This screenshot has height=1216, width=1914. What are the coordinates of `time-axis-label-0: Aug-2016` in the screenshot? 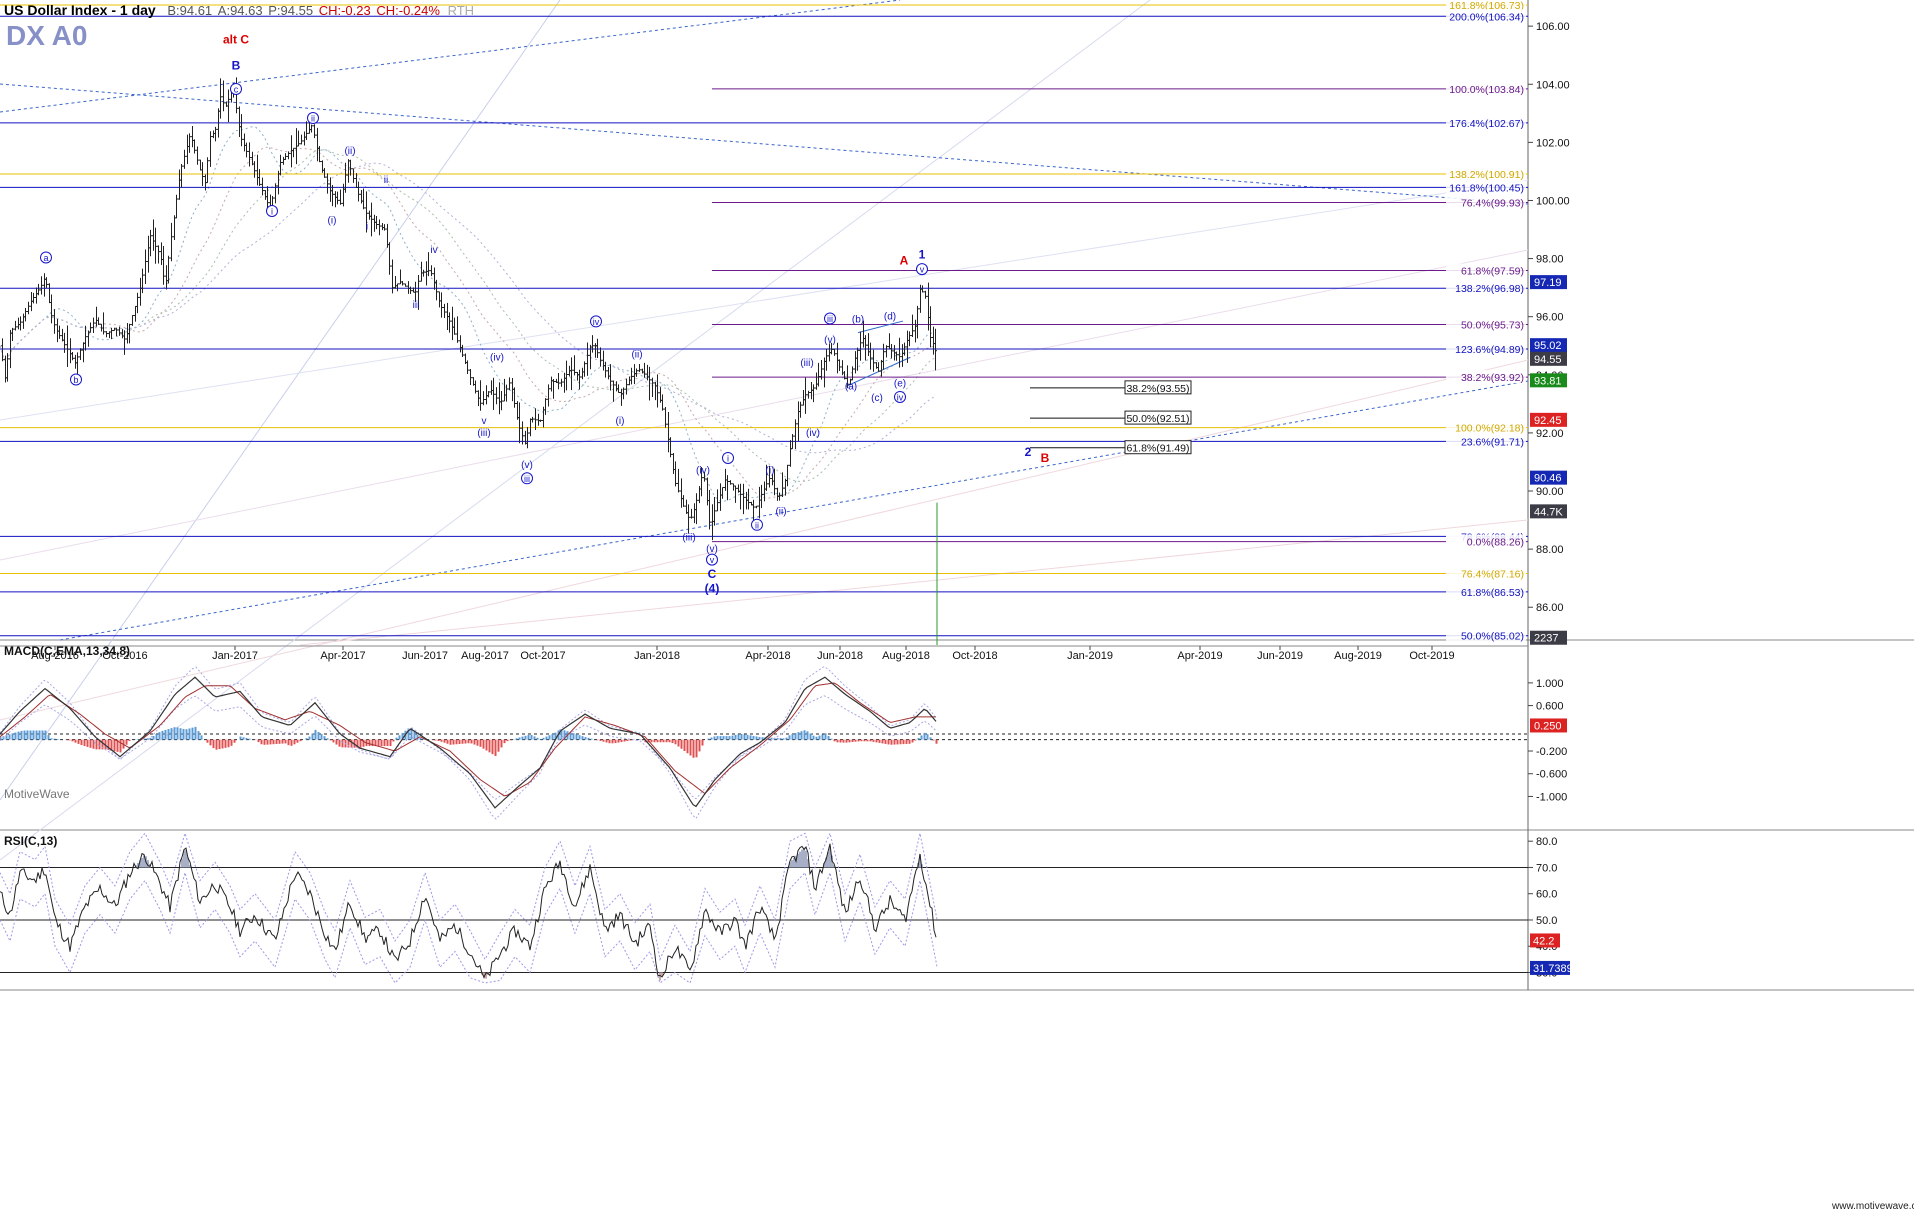 It's located at (55, 656).